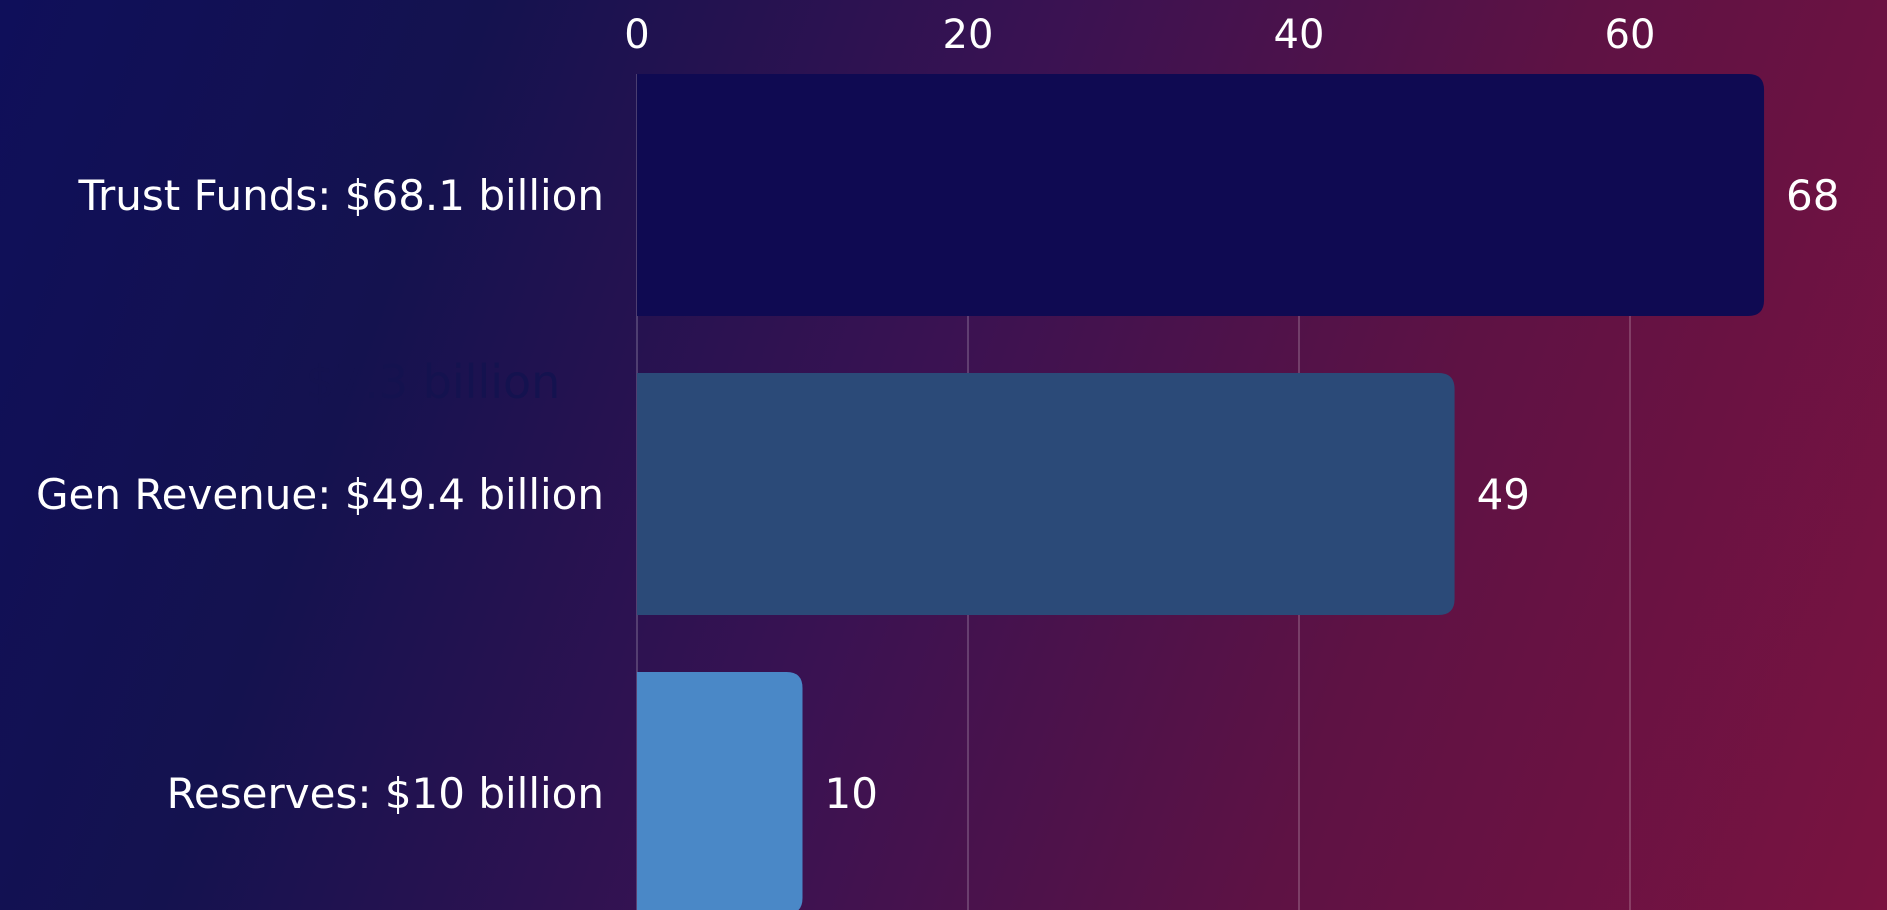  Describe the element at coordinates (385, 793) in the screenshot. I see `category-label-3: Reserves: $10 billion` at that location.